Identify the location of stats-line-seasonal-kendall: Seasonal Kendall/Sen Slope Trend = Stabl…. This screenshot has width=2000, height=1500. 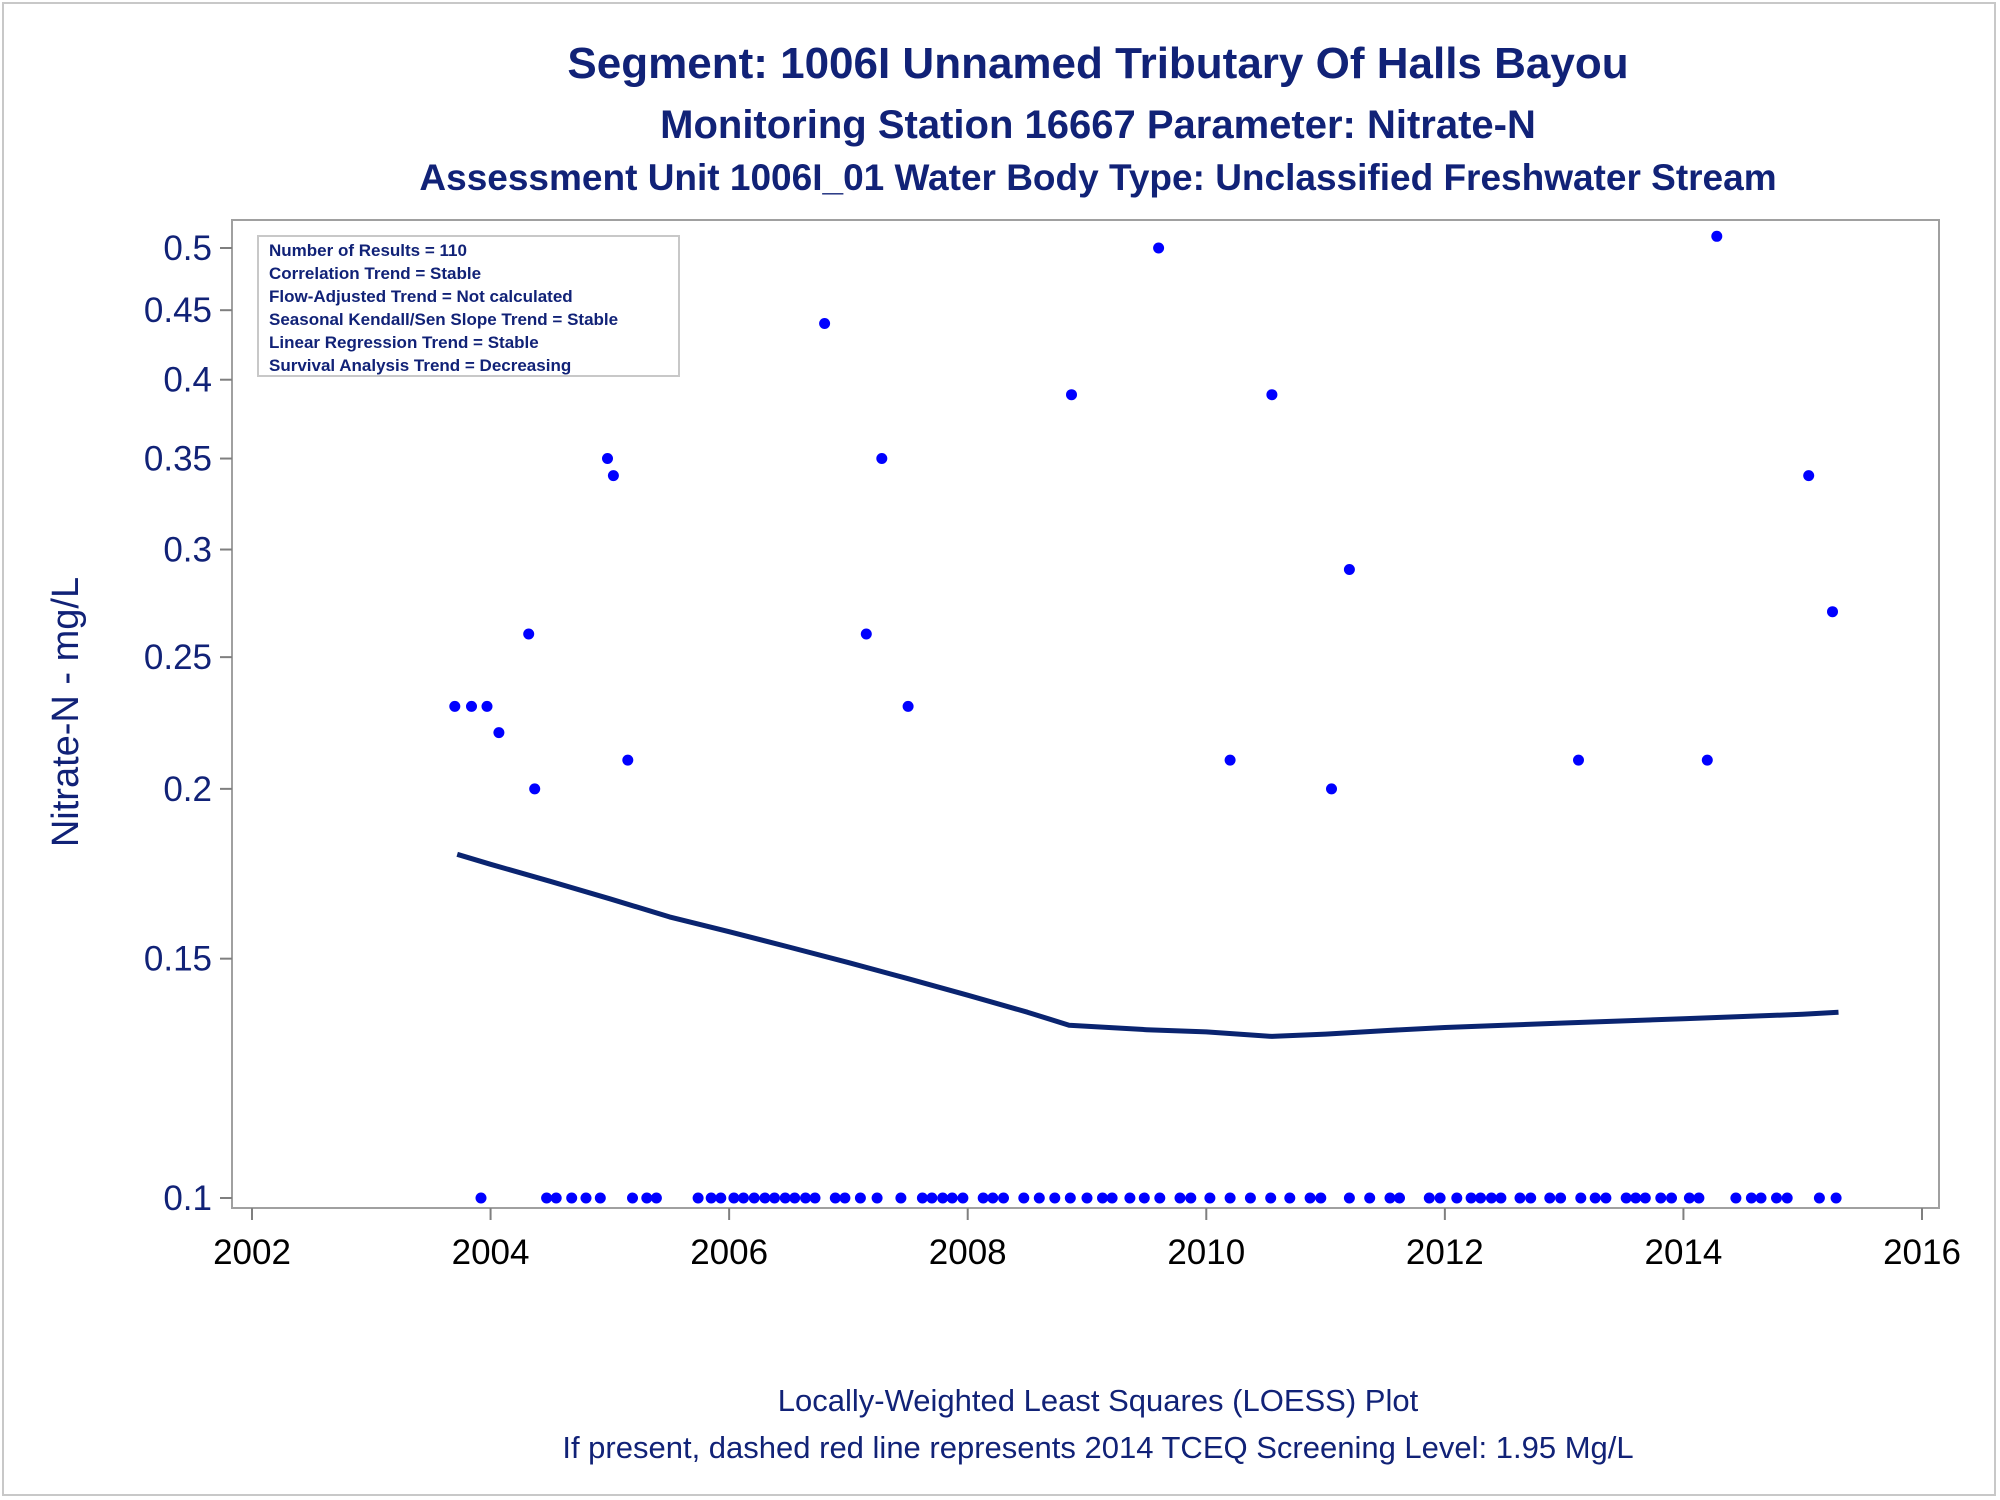
(443, 319).